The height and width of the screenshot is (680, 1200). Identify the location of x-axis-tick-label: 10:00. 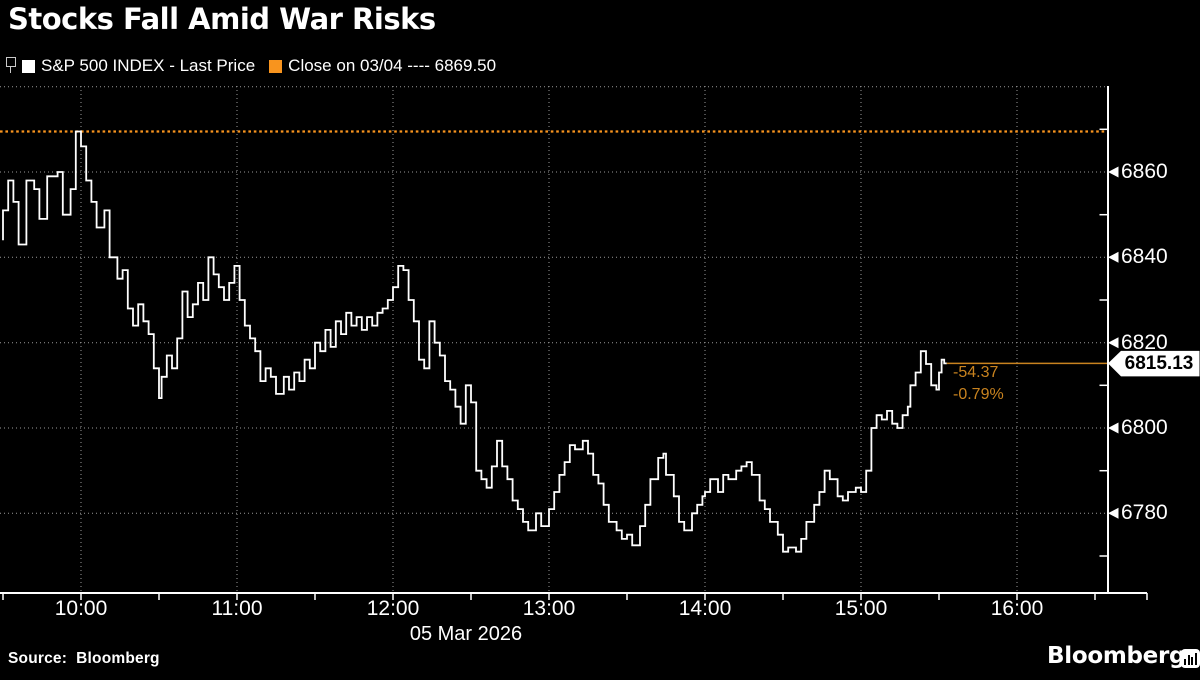
(81, 608).